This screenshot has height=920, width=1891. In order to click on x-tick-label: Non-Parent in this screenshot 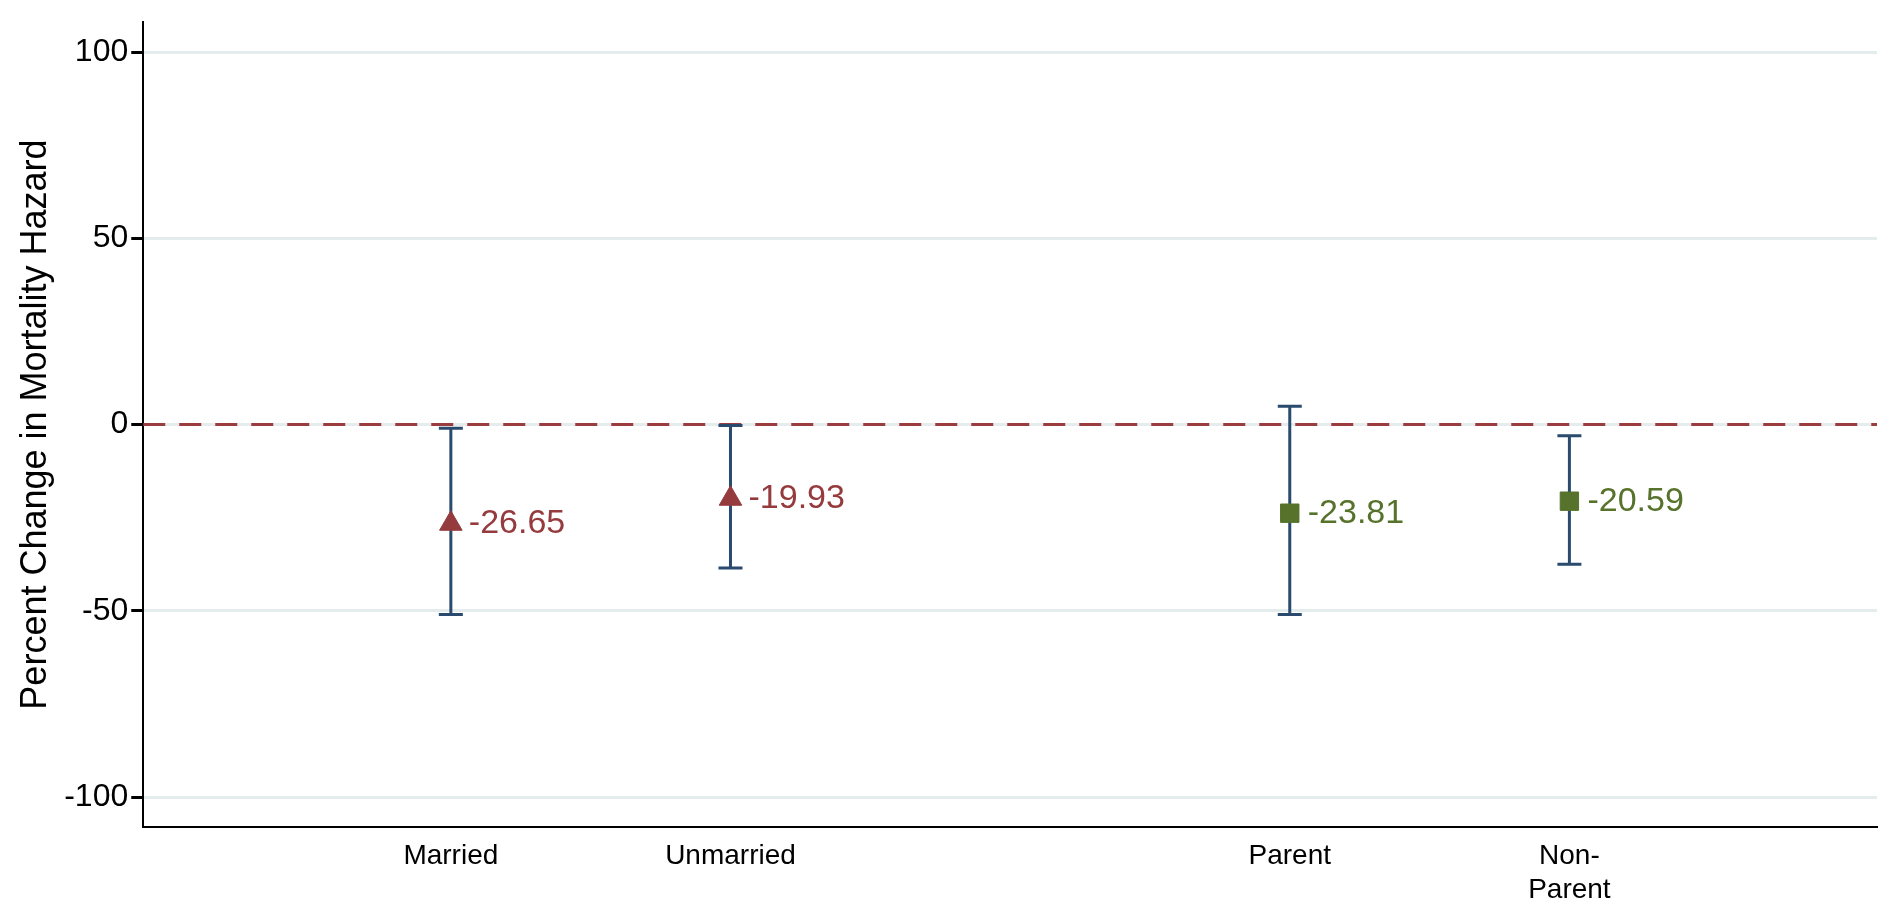, I will do `click(1569, 871)`.